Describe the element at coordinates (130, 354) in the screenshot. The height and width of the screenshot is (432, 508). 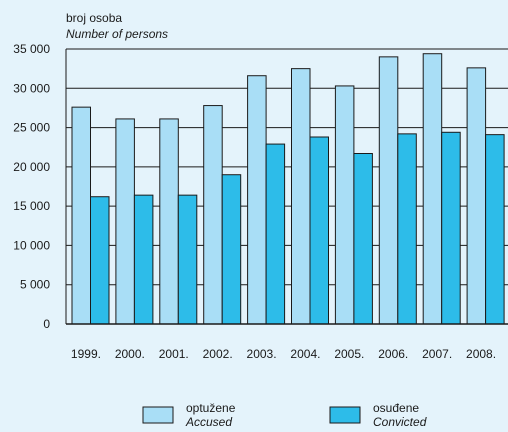
I see `x-tick-label: 2000.` at that location.